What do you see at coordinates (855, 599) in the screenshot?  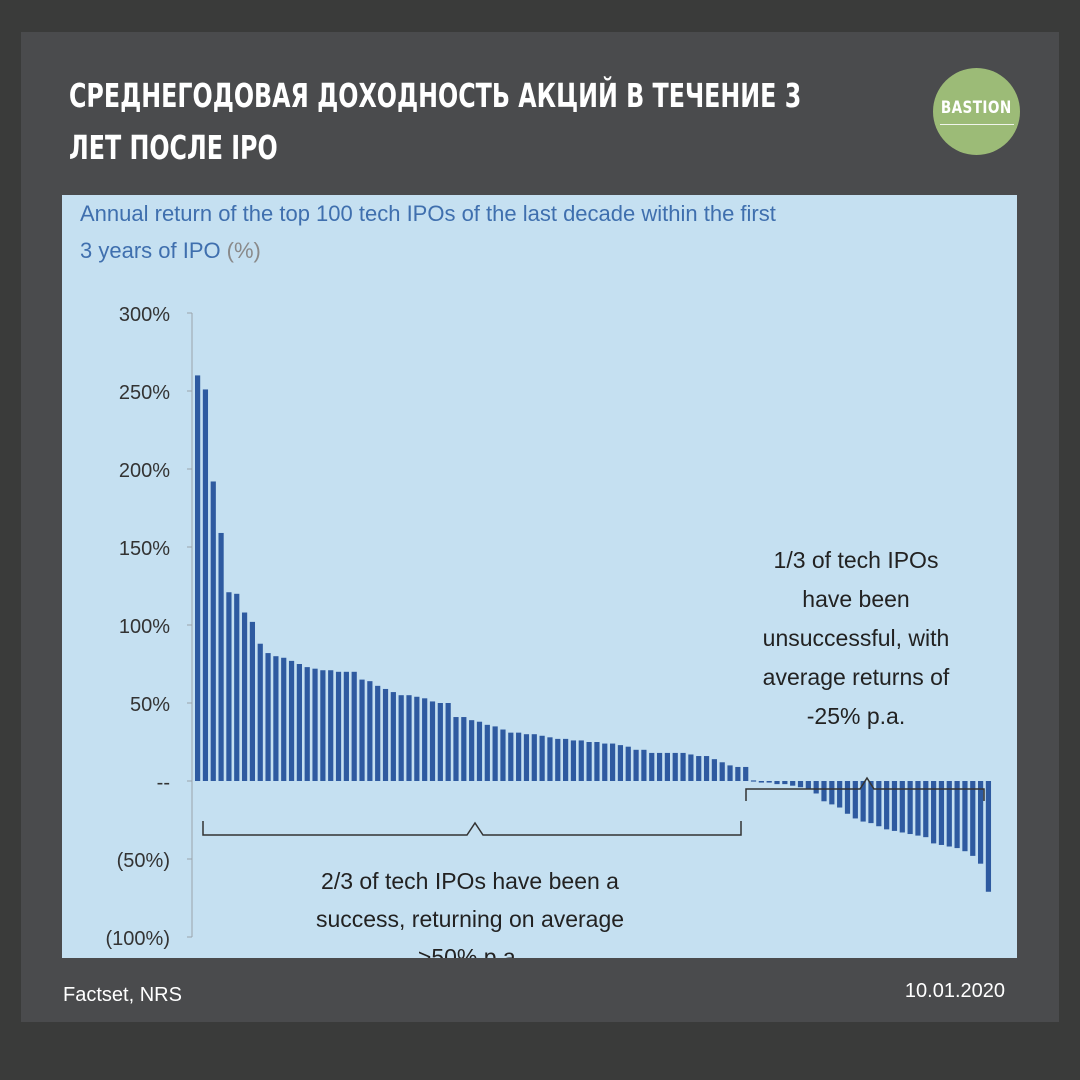 I see `annotation-line: have been` at bounding box center [855, 599].